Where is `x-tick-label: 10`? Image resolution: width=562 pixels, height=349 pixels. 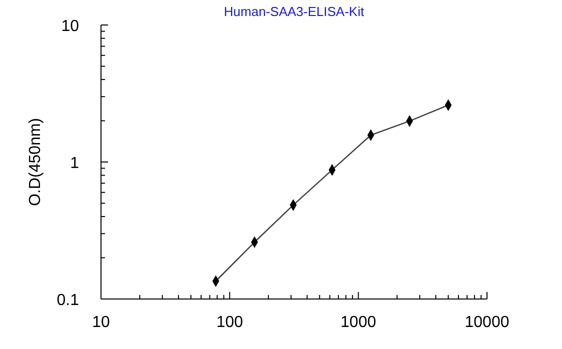 x-tick-label: 10 is located at coordinates (101, 322).